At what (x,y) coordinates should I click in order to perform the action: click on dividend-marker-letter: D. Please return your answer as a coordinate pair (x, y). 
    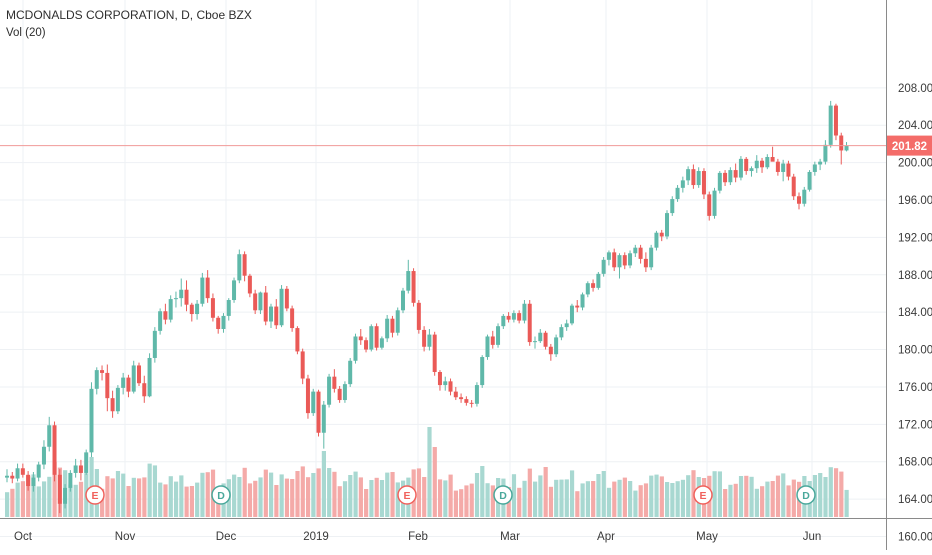
    Looking at the image, I should click on (806, 496).